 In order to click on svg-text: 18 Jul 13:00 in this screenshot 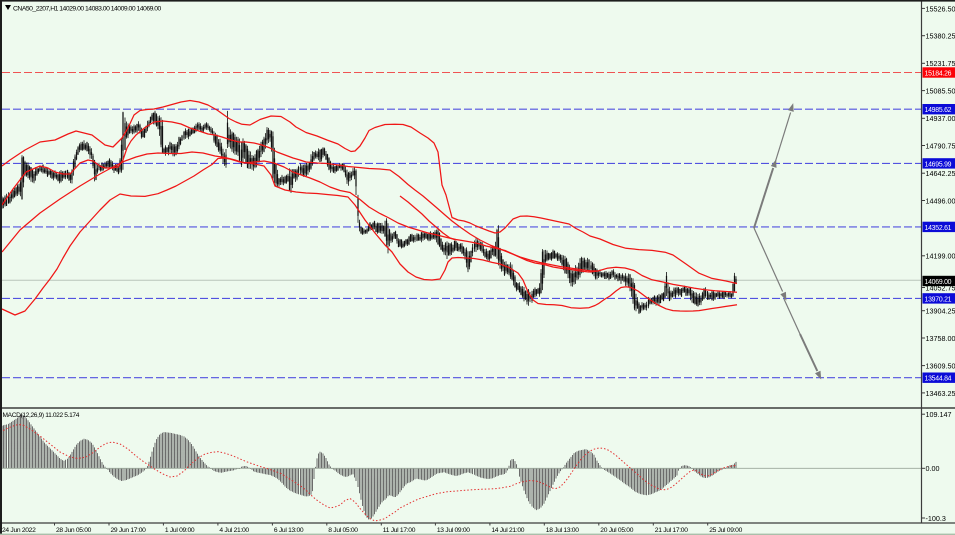, I will do `click(562, 530)`.